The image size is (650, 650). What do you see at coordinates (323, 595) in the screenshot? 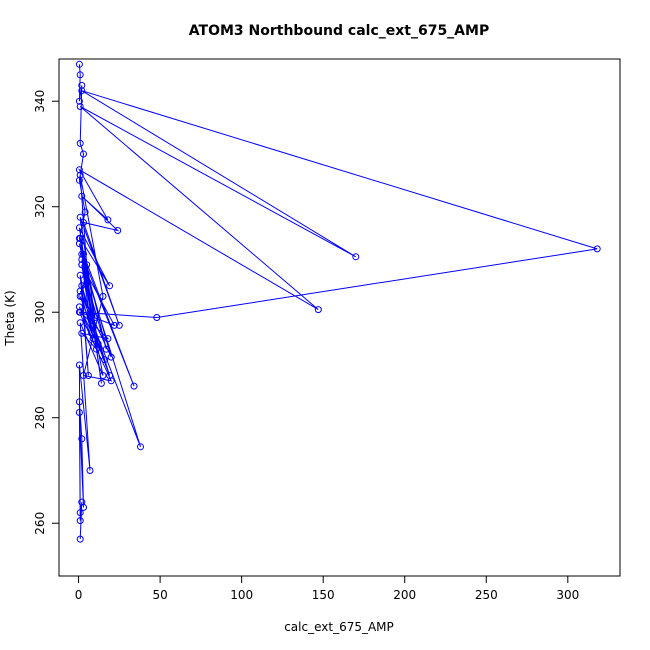
I see `x-tick-label: 150` at bounding box center [323, 595].